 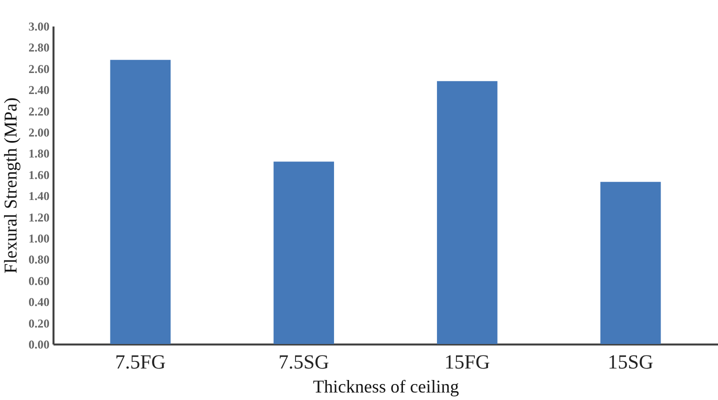 What do you see at coordinates (39, 175) in the screenshot?
I see `y-tick-label: 1.60` at bounding box center [39, 175].